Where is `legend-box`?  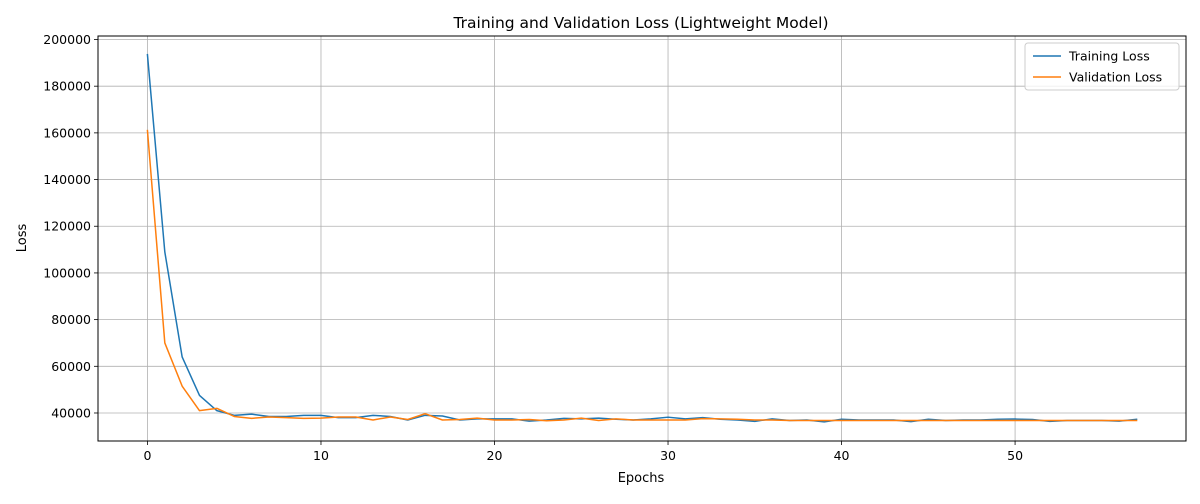
legend-box is located at coordinates (1102, 66).